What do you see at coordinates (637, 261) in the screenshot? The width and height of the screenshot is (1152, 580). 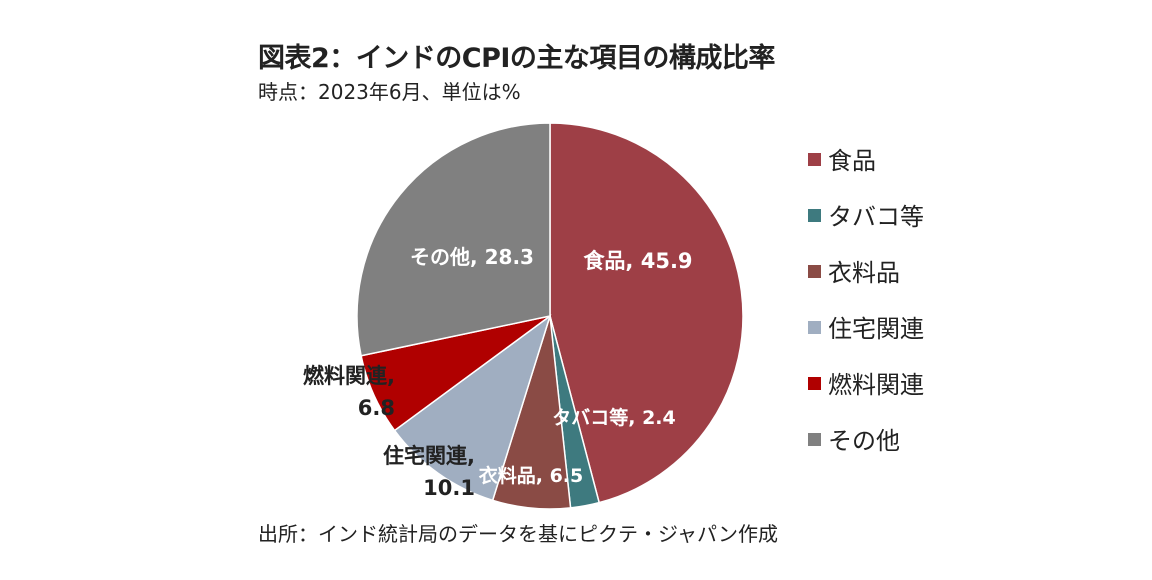 I see `slice-data-label: 食品, 45.9` at bounding box center [637, 261].